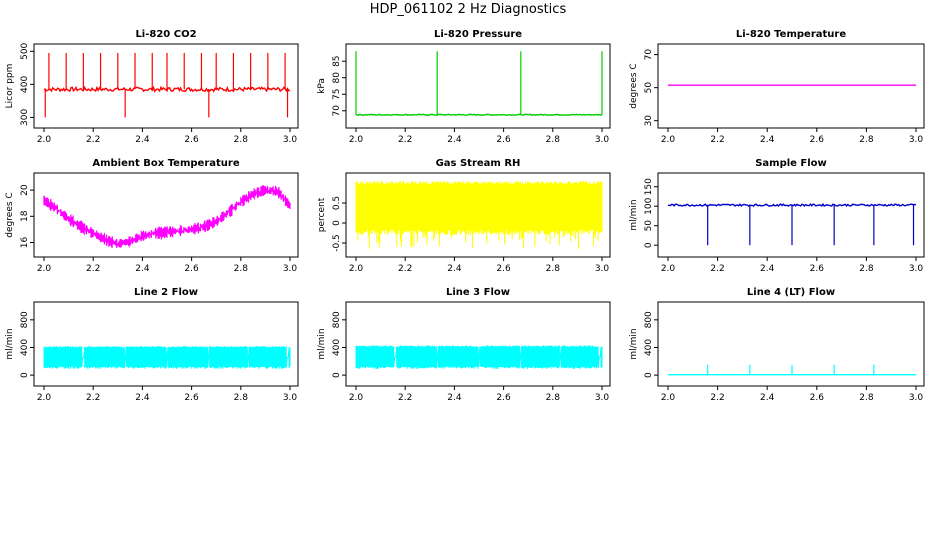  I want to click on y-axis-label: kPa, so click(322, 86).